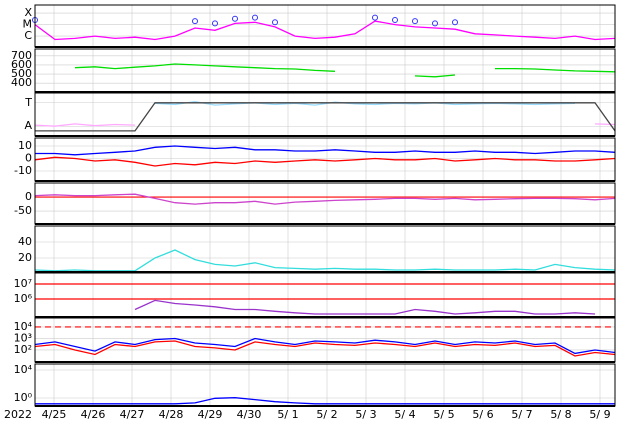 The width and height of the screenshot is (634, 428). I want to click on x-tick-label: 5/ 4, so click(404, 414).